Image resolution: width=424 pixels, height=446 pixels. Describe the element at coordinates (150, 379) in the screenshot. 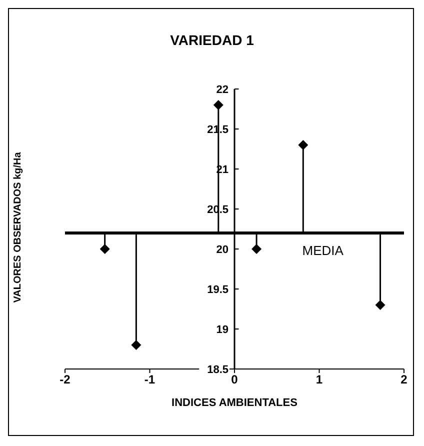

I see `x-tick-label: -1` at that location.